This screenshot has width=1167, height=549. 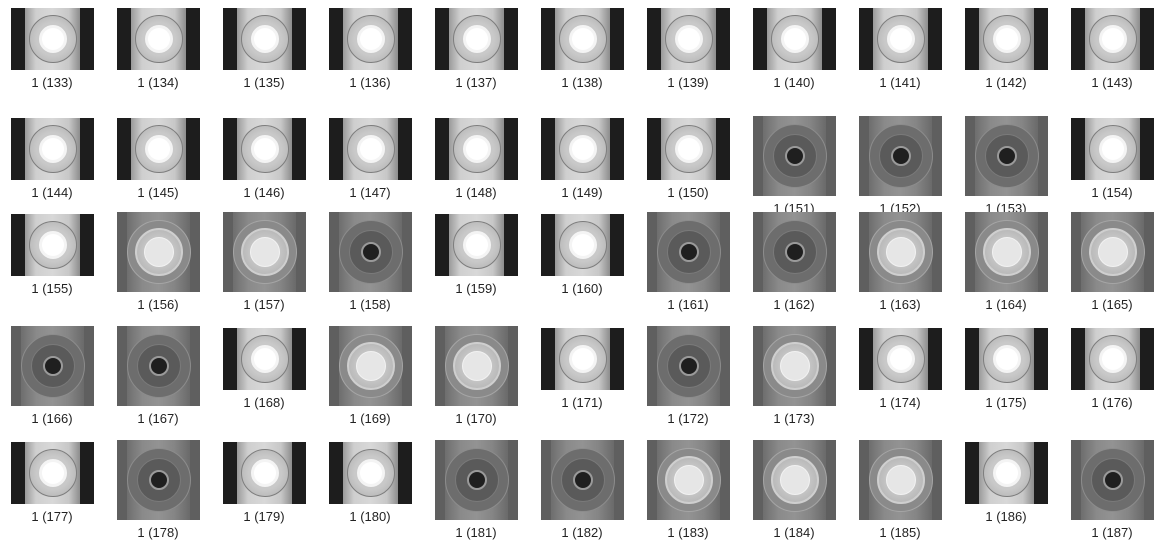 I want to click on thumbnail-item: 1 (186), so click(x=1018, y=492).